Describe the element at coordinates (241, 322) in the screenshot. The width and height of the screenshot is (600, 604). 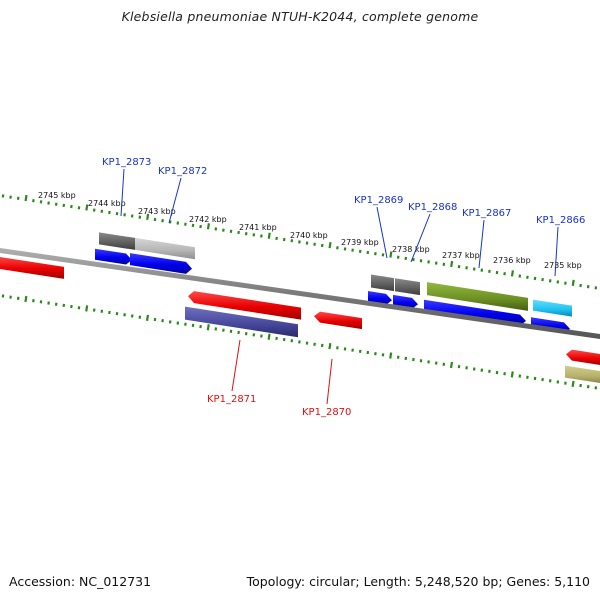
I see `feature-purple-block` at that location.